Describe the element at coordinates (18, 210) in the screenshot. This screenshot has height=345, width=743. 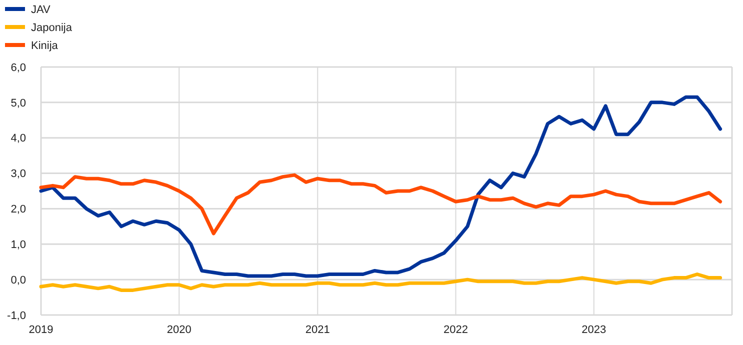
I see `y-tick-label: 2,0` at that location.